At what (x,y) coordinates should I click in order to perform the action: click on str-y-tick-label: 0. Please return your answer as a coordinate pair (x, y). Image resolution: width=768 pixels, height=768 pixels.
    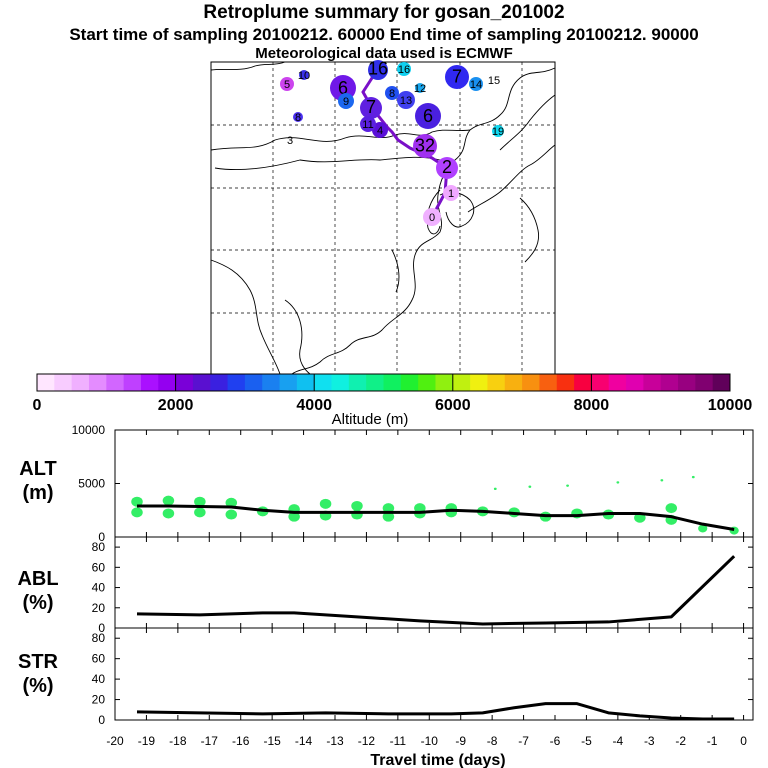
    Looking at the image, I should click on (101, 720).